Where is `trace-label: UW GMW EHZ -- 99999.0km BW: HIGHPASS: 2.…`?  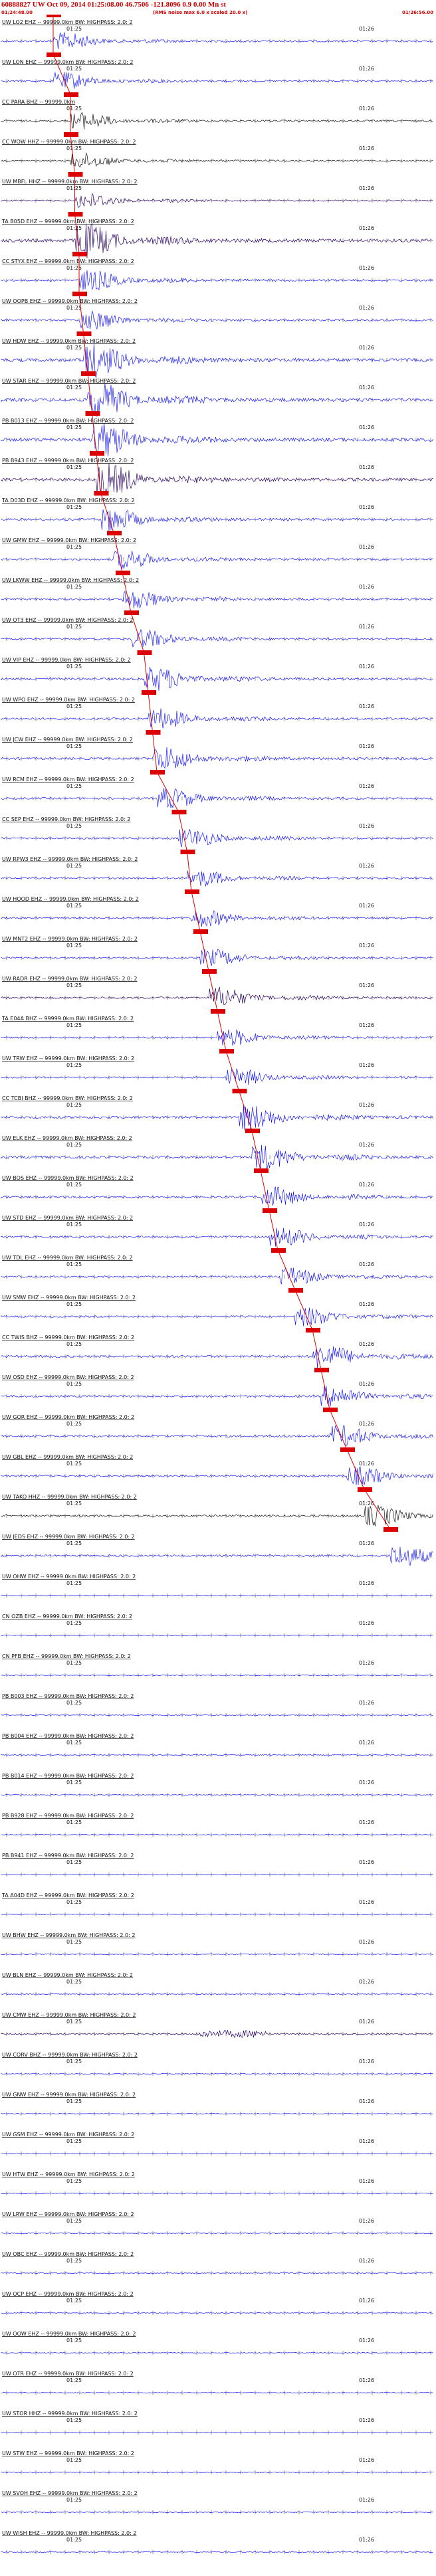
trace-label: UW GMW EHZ -- 99999.0km BW: HIGHPASS: 2.… is located at coordinates (69, 540).